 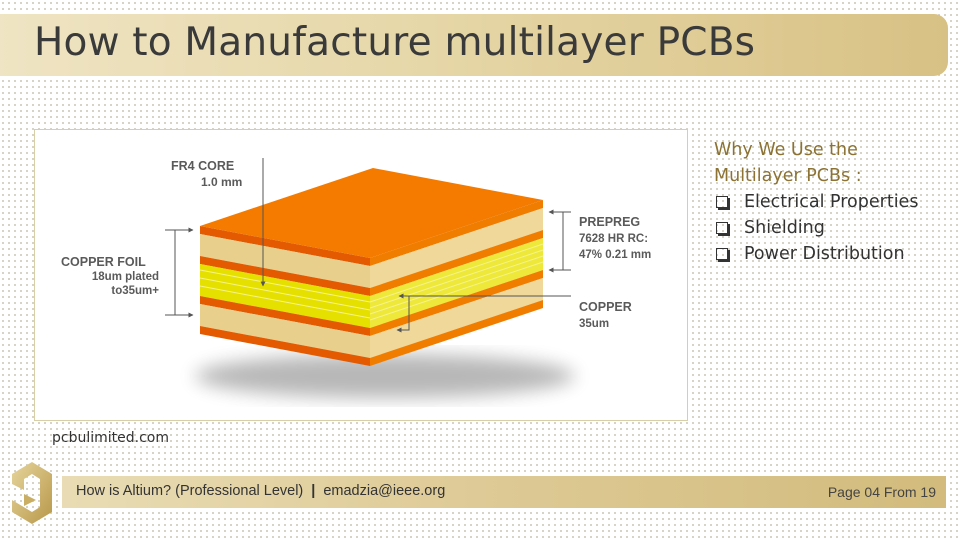 I want to click on page-number: Page 04 From 19, so click(x=881, y=492).